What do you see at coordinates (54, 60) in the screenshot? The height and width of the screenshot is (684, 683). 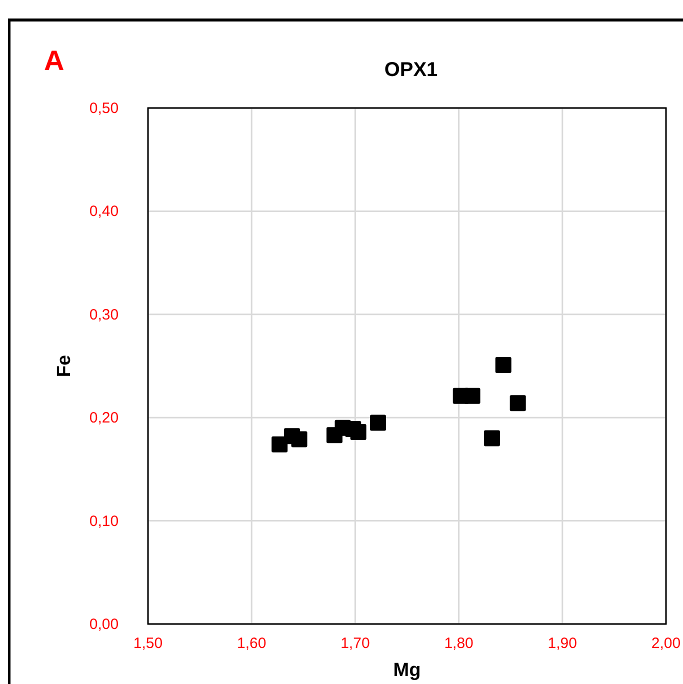 I see `text: A` at bounding box center [54, 60].